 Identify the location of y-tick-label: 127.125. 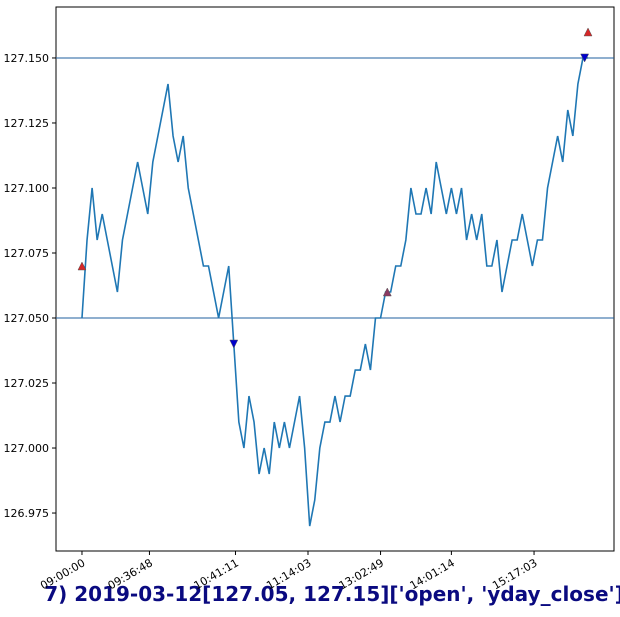
(27, 123).